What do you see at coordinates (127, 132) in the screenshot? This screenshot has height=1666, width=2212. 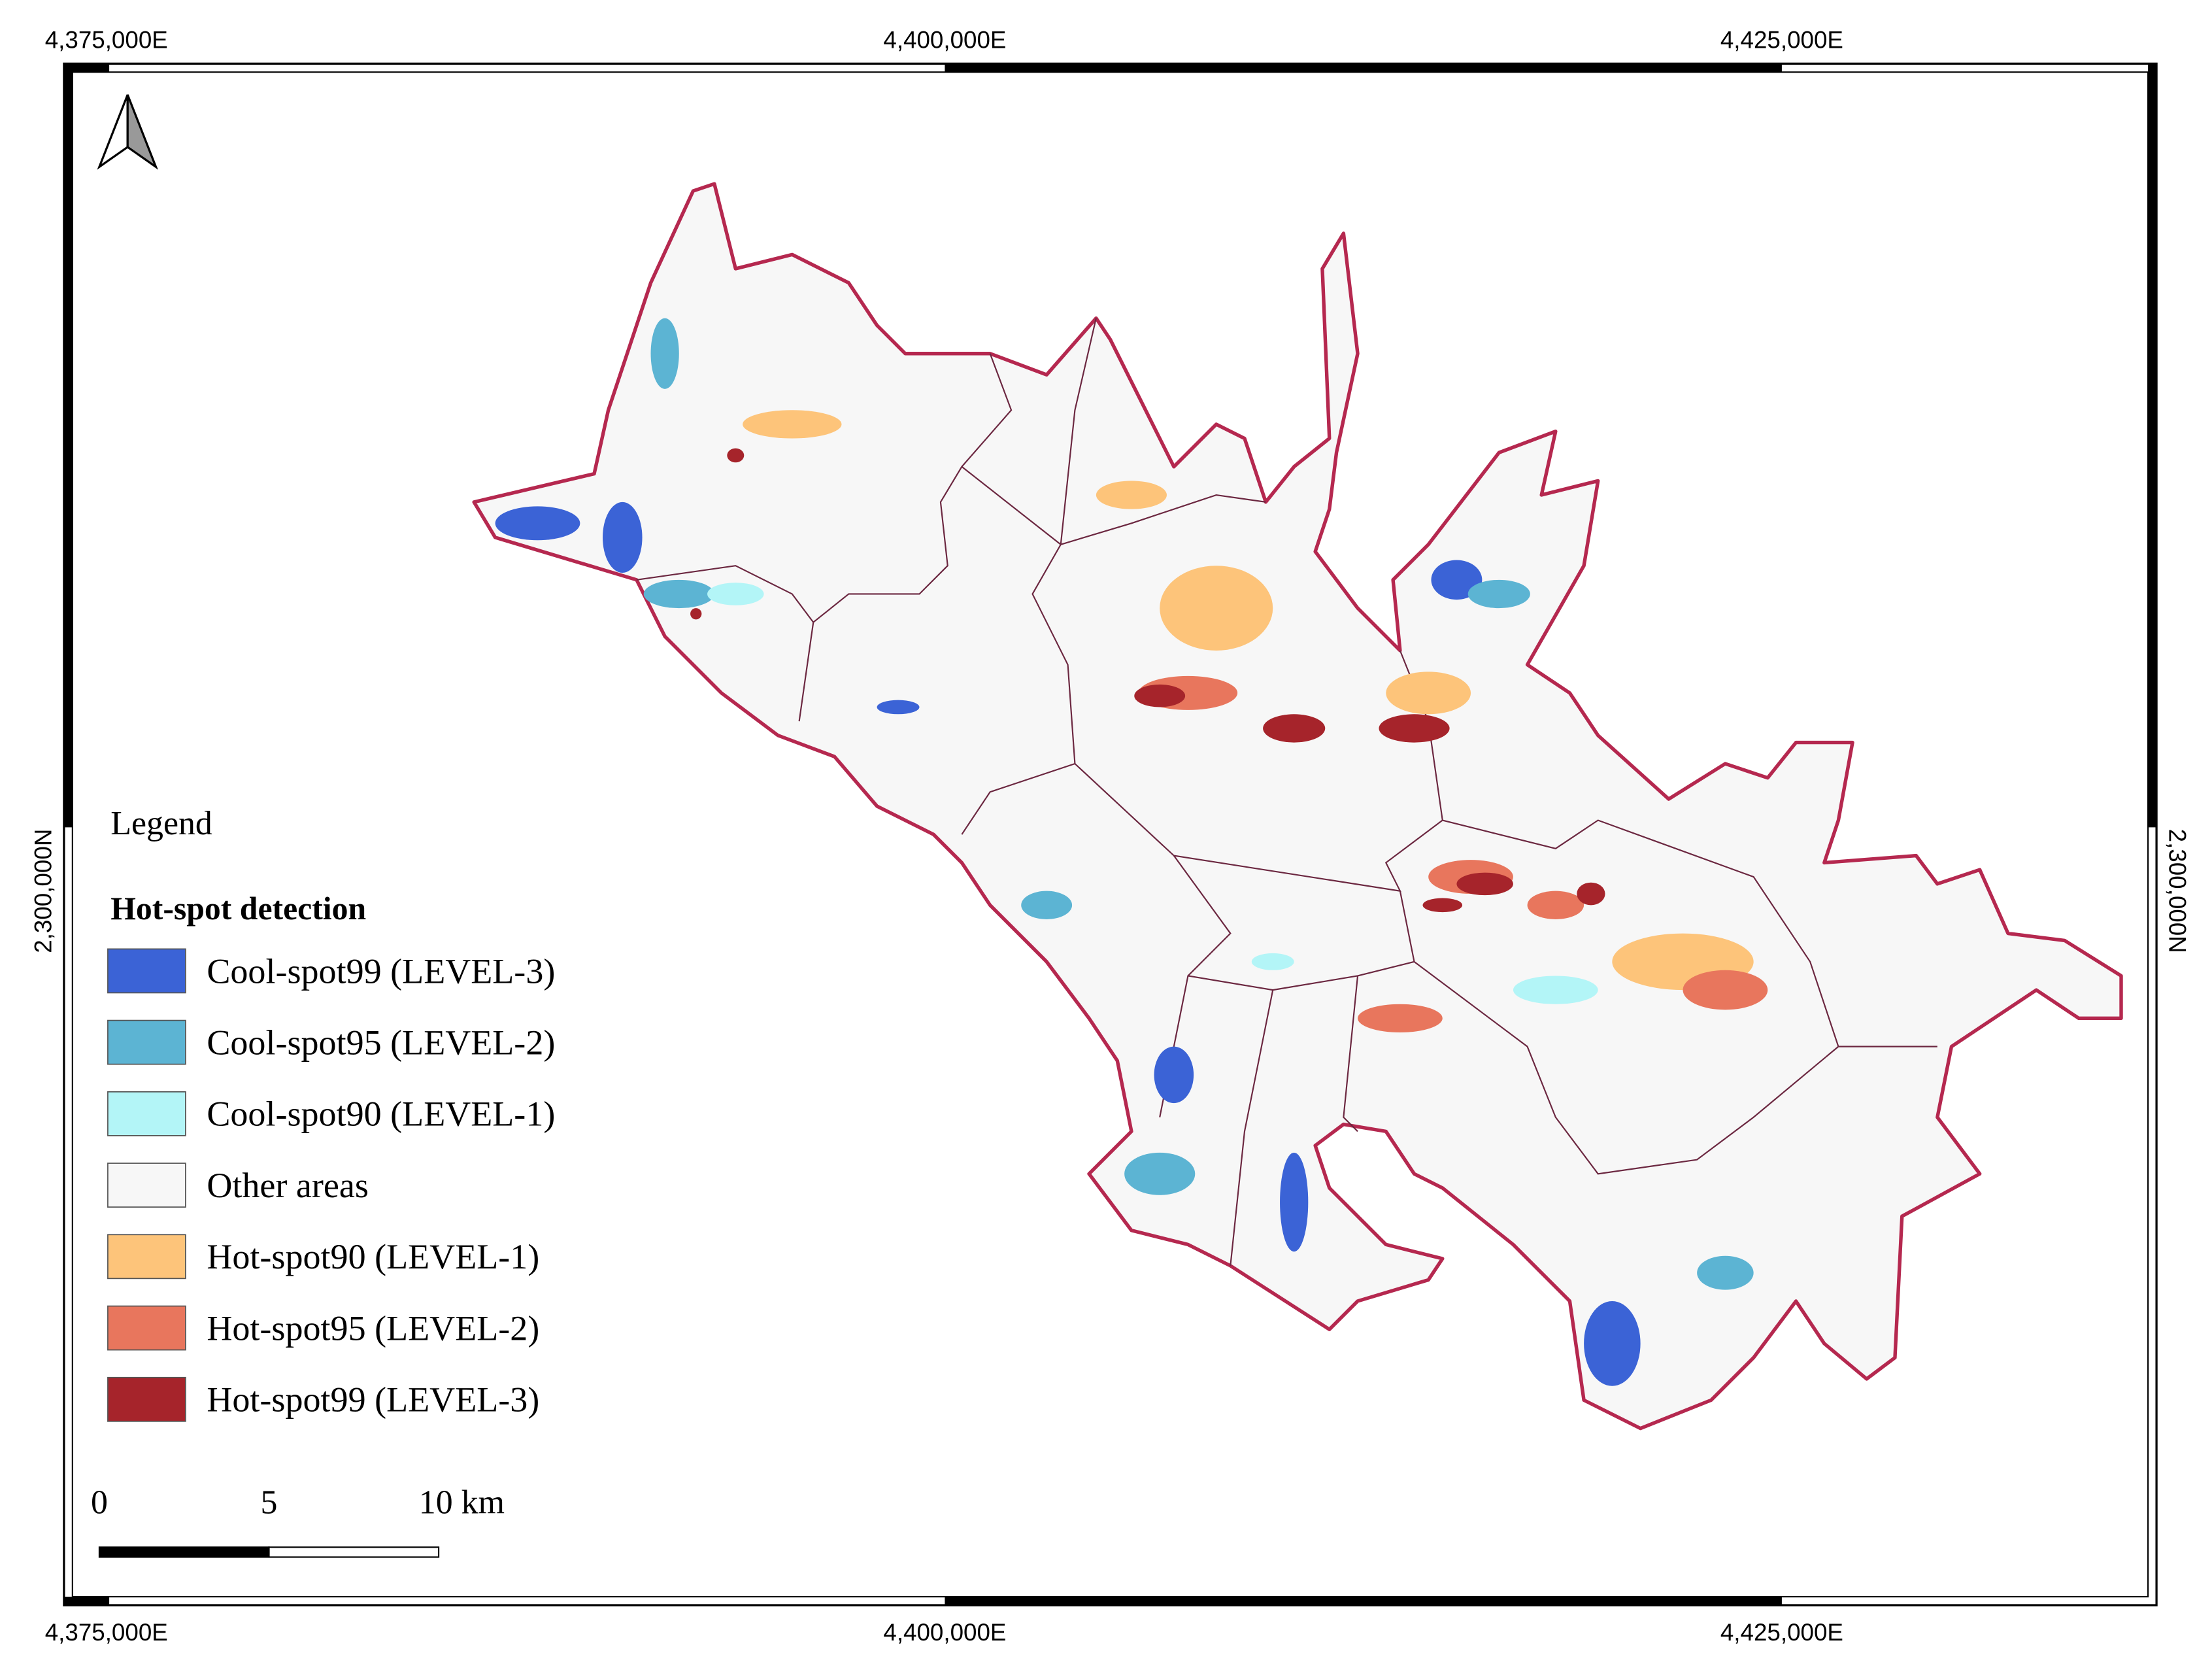 I see `north-arrow` at bounding box center [127, 132].